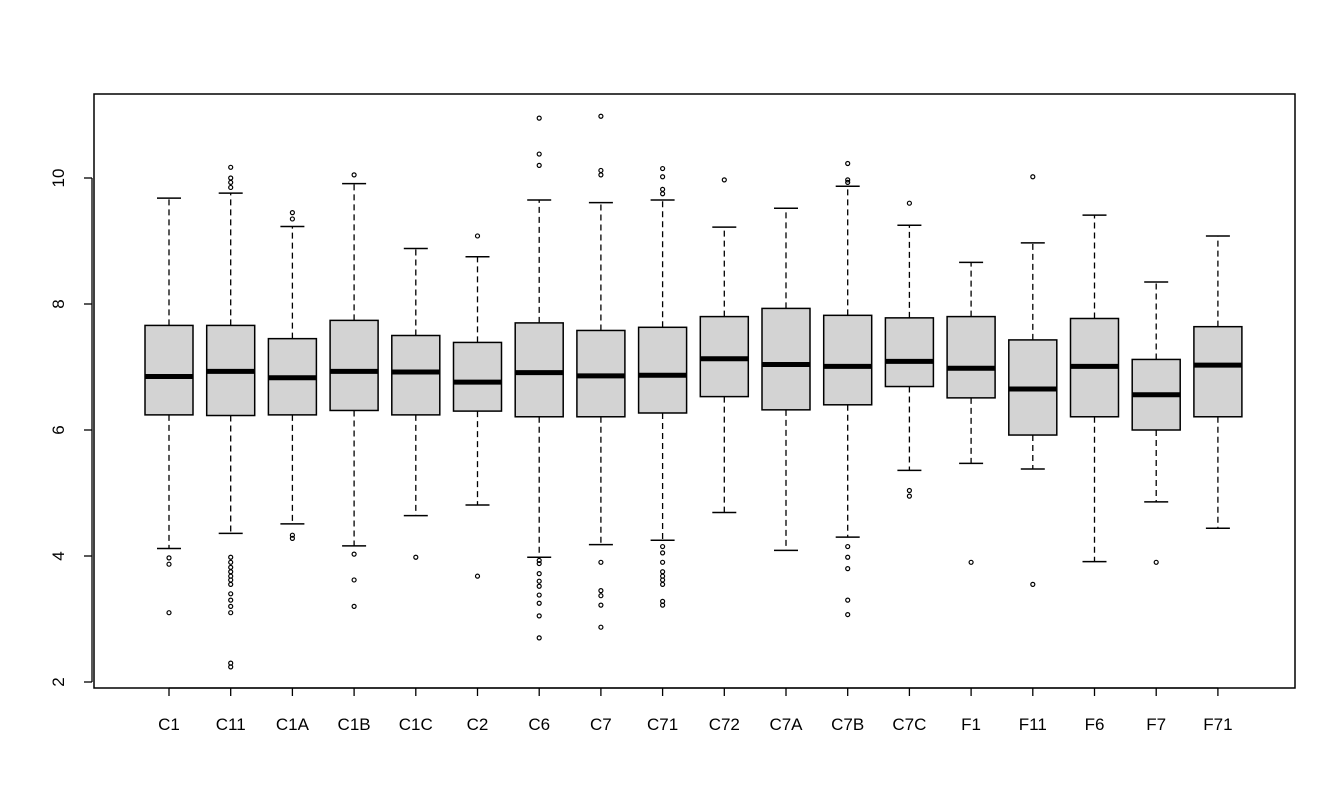 This screenshot has height=811, width=1344. Describe the element at coordinates (909, 349) in the screenshot. I see `box-C7C` at that location.